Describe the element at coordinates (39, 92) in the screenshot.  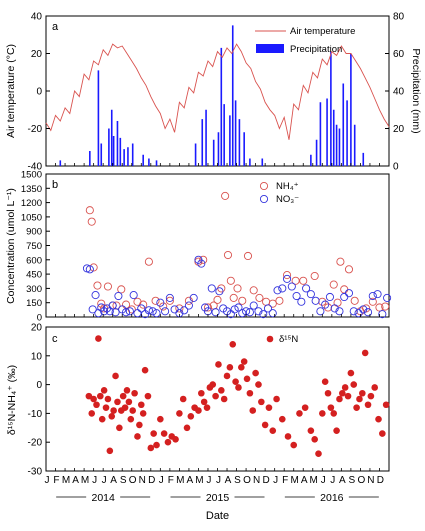
I see `panel-a-left-tick-label: 0` at that location.